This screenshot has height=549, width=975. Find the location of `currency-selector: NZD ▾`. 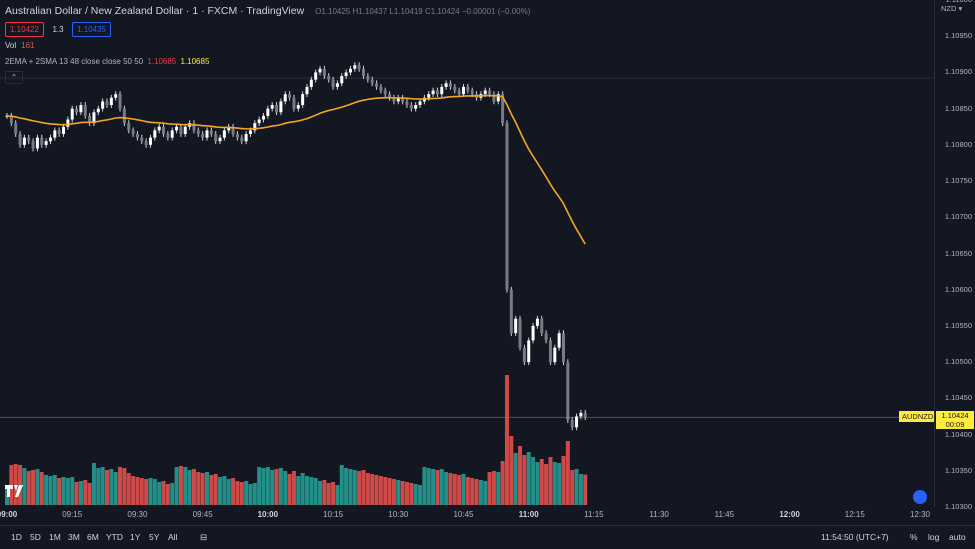

currency-selector: NZD ▾ is located at coordinates (952, 8).